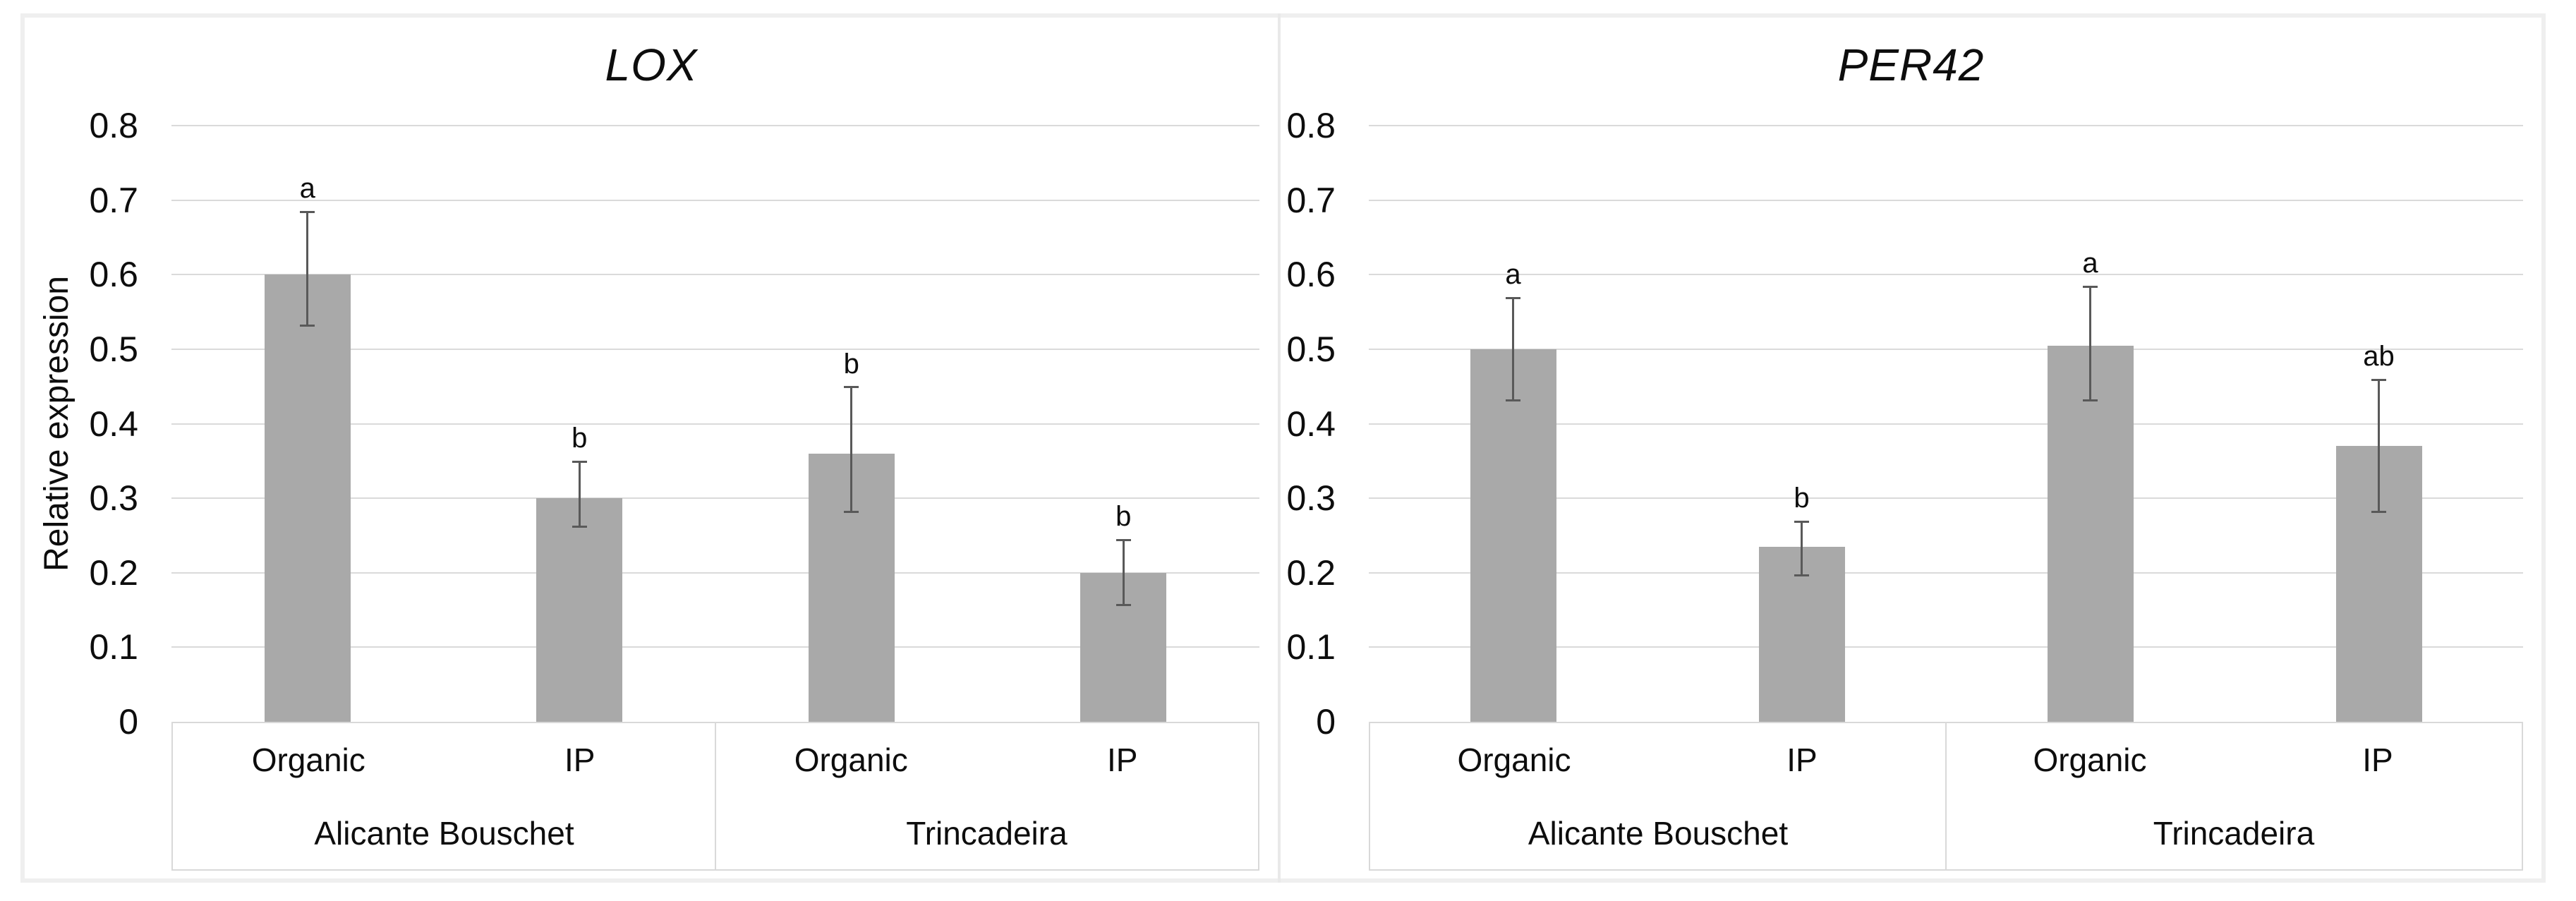  I want to click on significance-letter: ab, so click(2379, 356).